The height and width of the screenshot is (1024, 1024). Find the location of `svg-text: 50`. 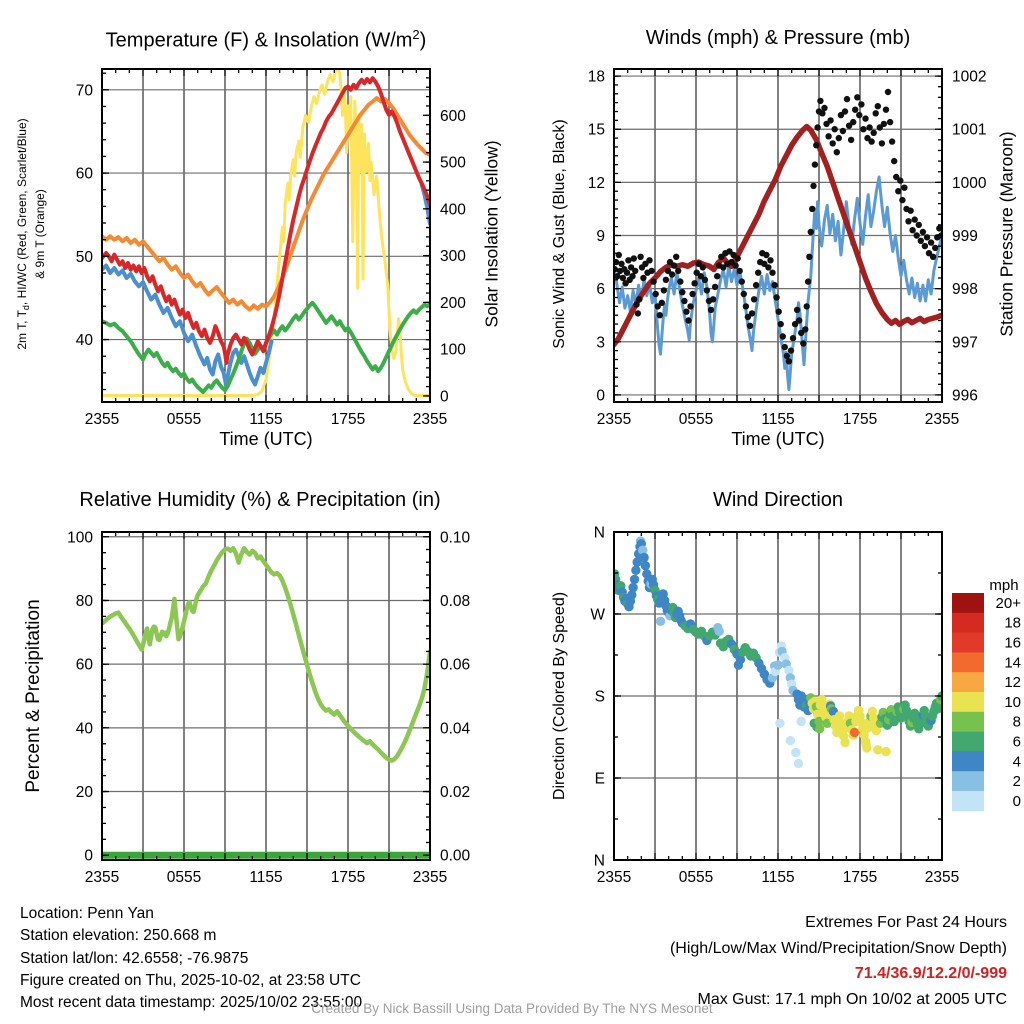

svg-text: 50 is located at coordinates (85, 257).